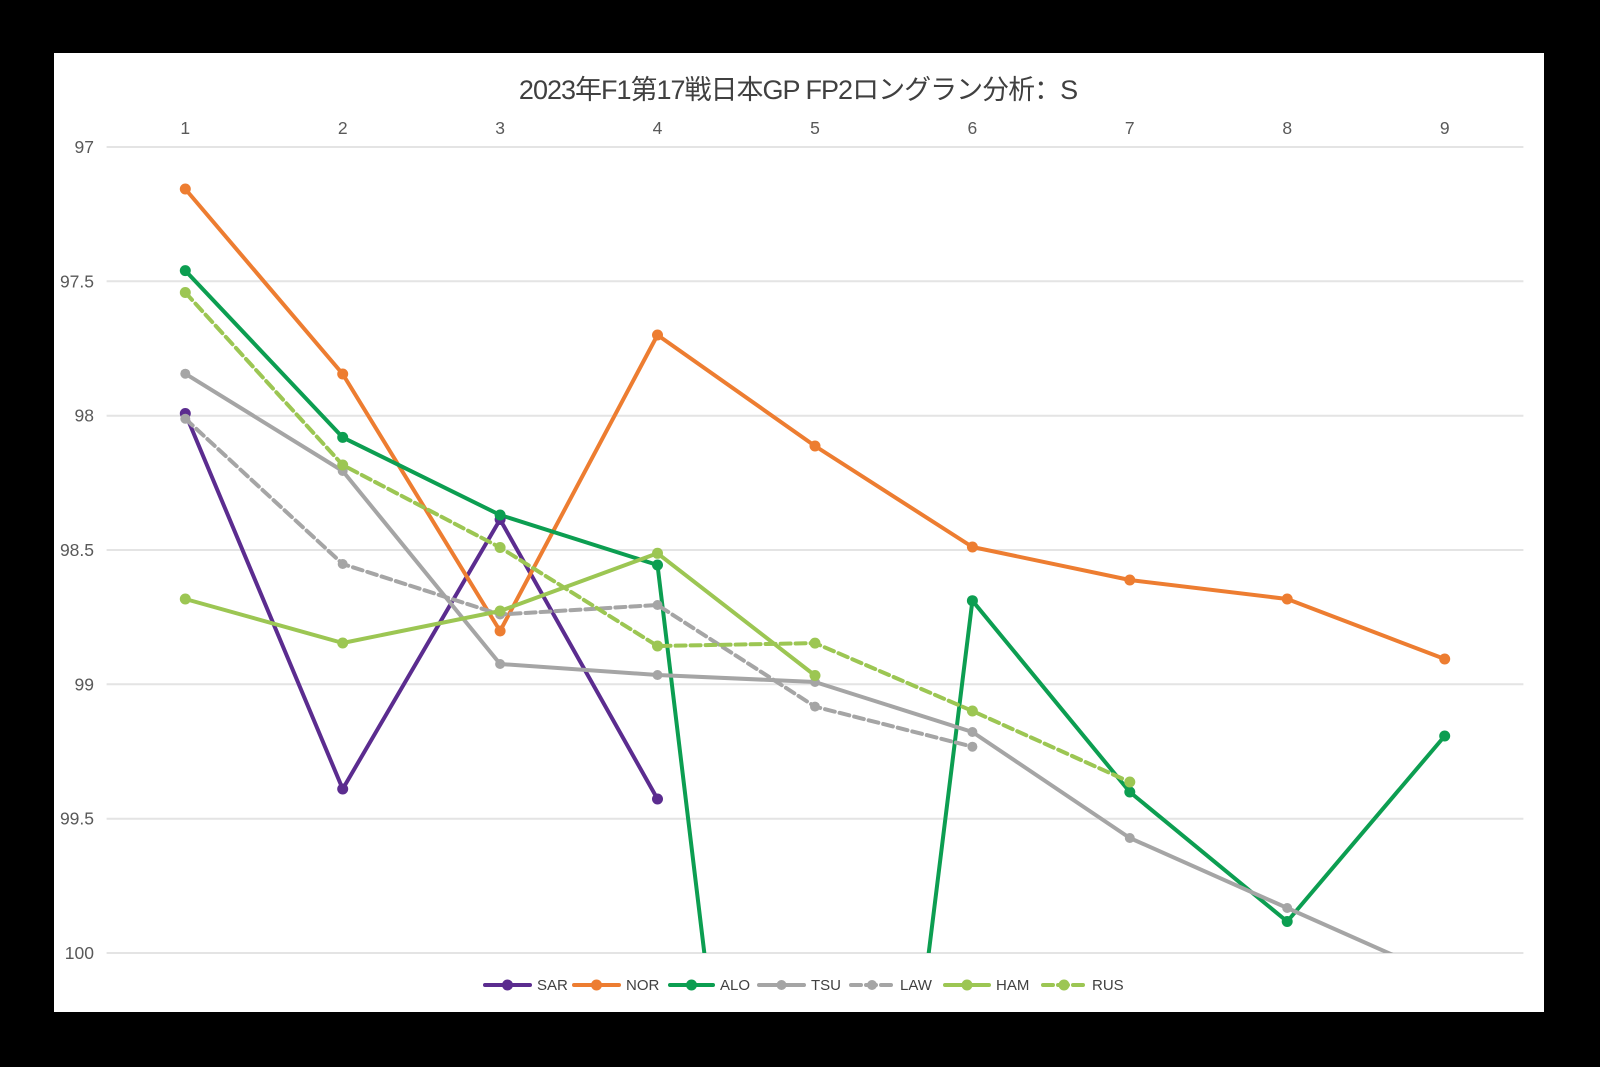 This screenshot has width=1600, height=1067. Describe the element at coordinates (500, 128) in the screenshot. I see `svg-text: 3` at that location.